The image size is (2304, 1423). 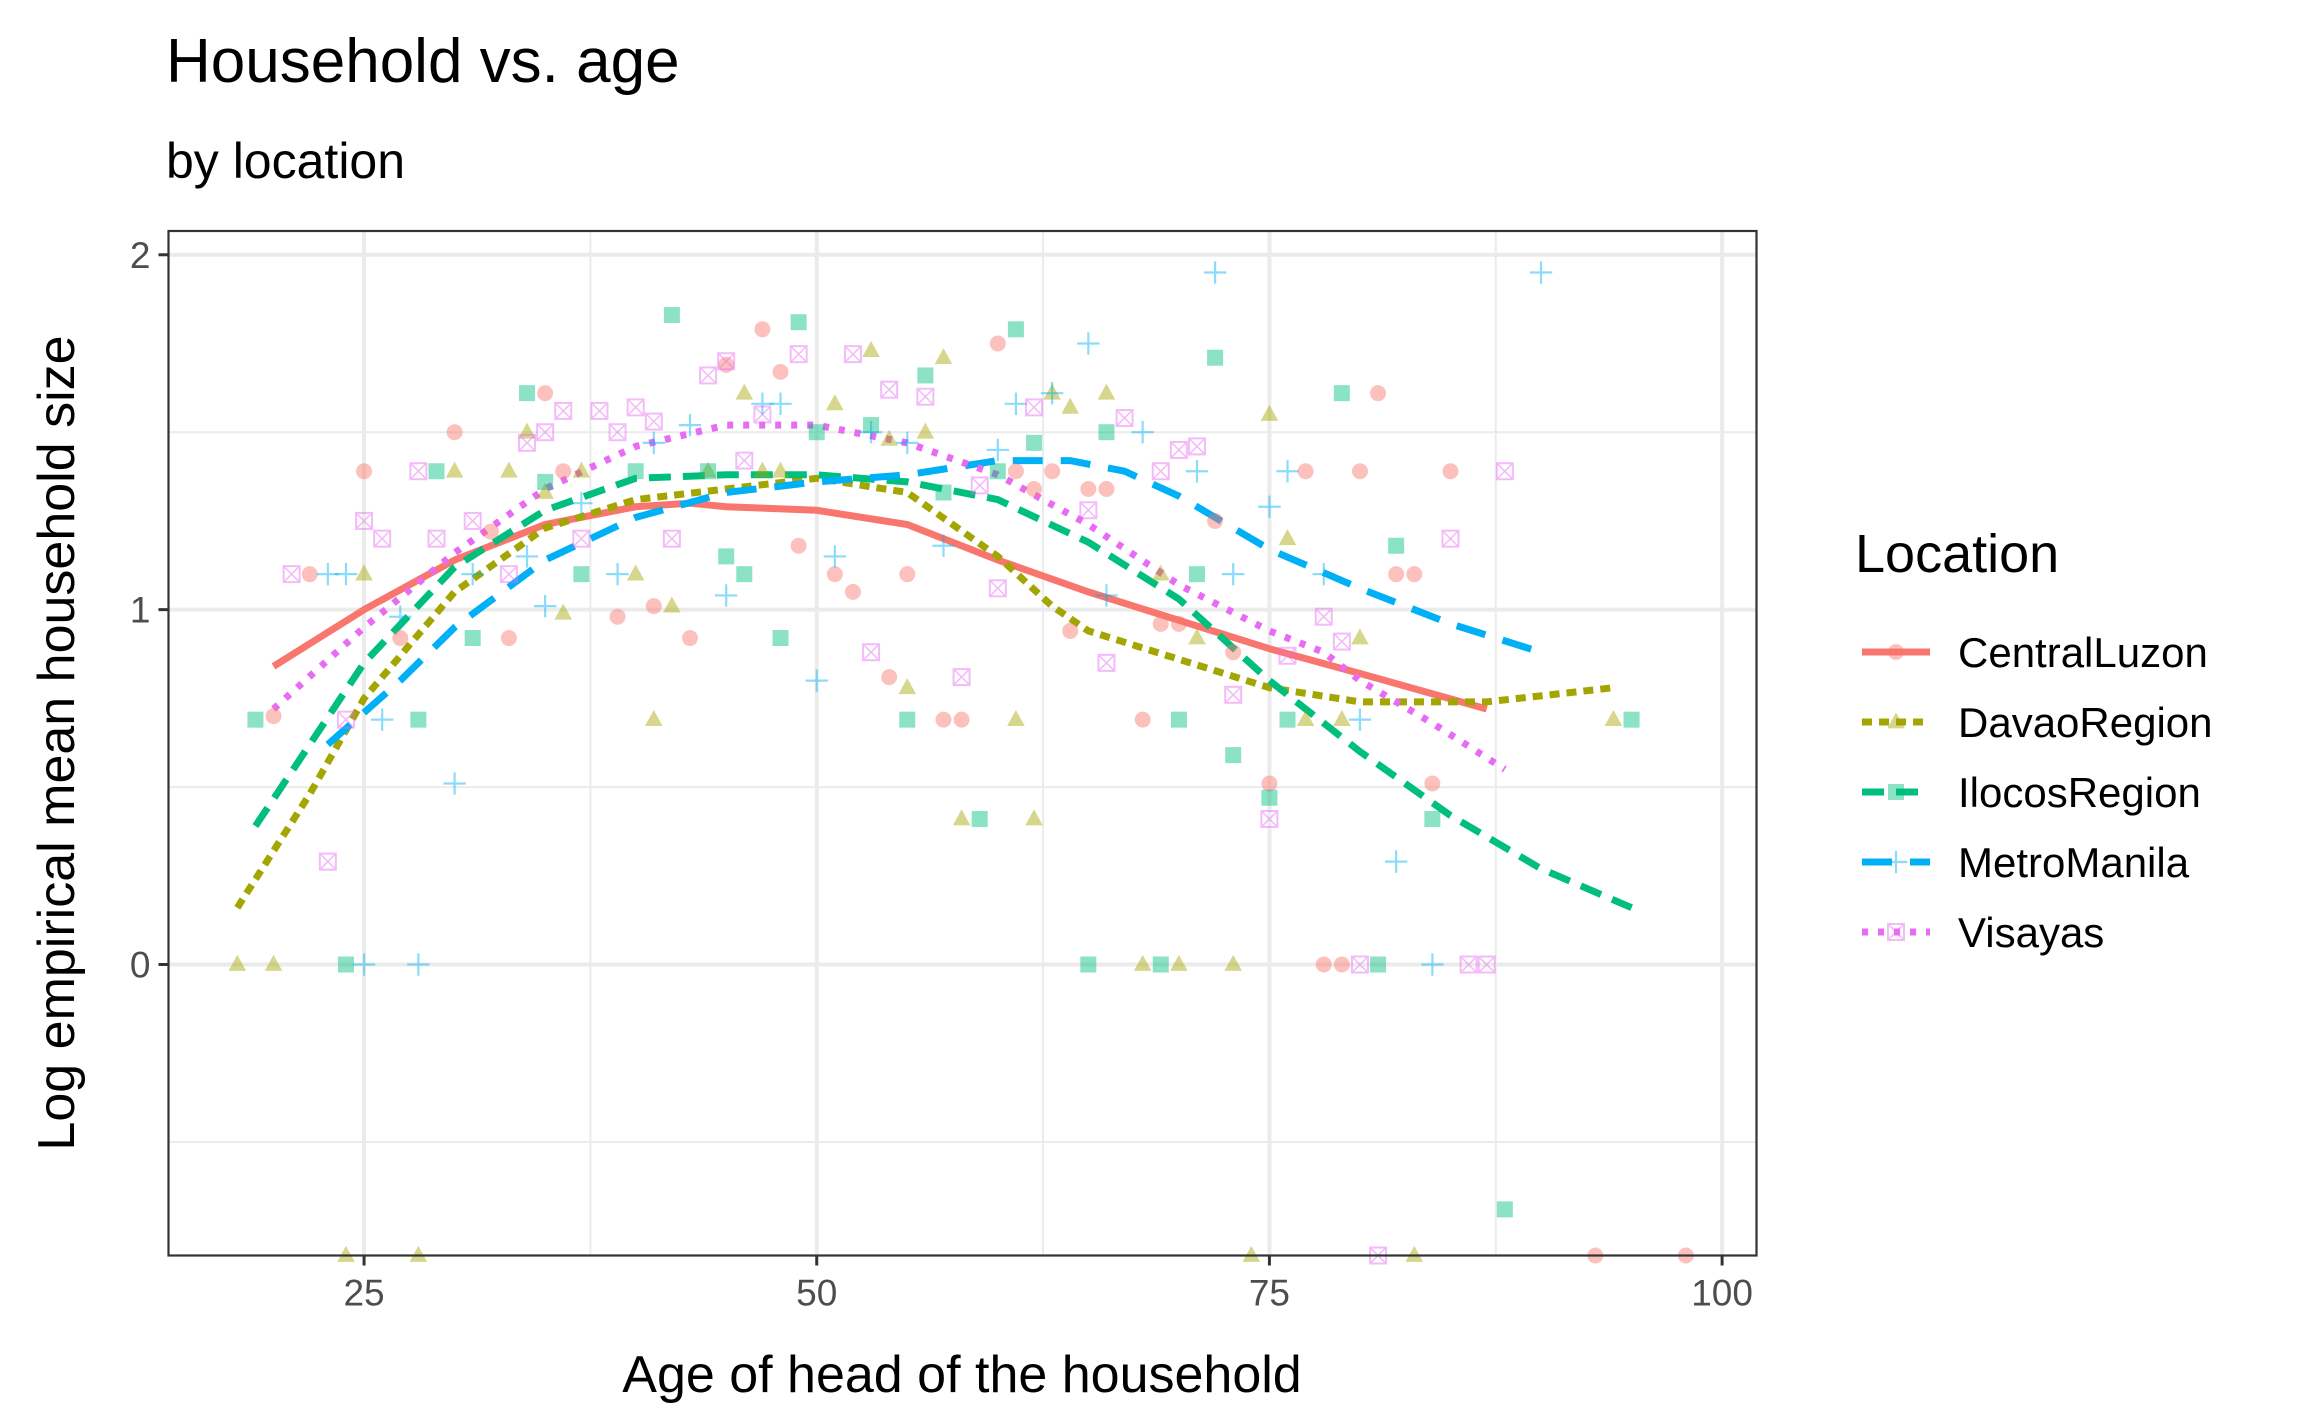 What do you see at coordinates (2079, 792) in the screenshot?
I see `legend-label: IlocosRegion` at bounding box center [2079, 792].